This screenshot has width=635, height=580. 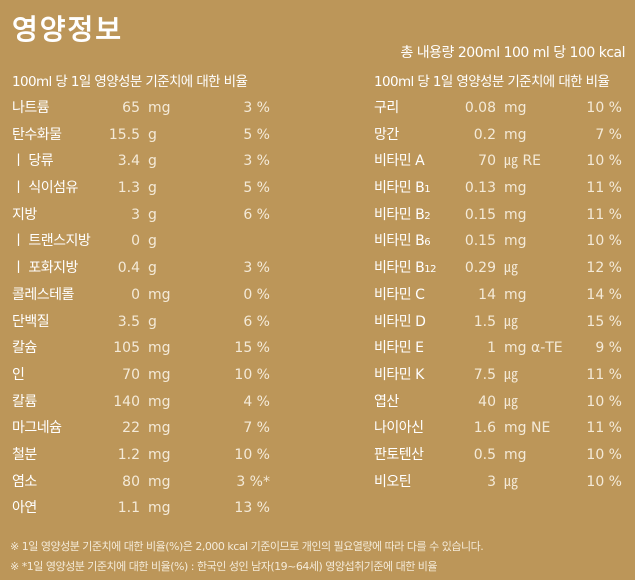 What do you see at coordinates (152, 188) in the screenshot?
I see `nutrient-unit: g` at bounding box center [152, 188].